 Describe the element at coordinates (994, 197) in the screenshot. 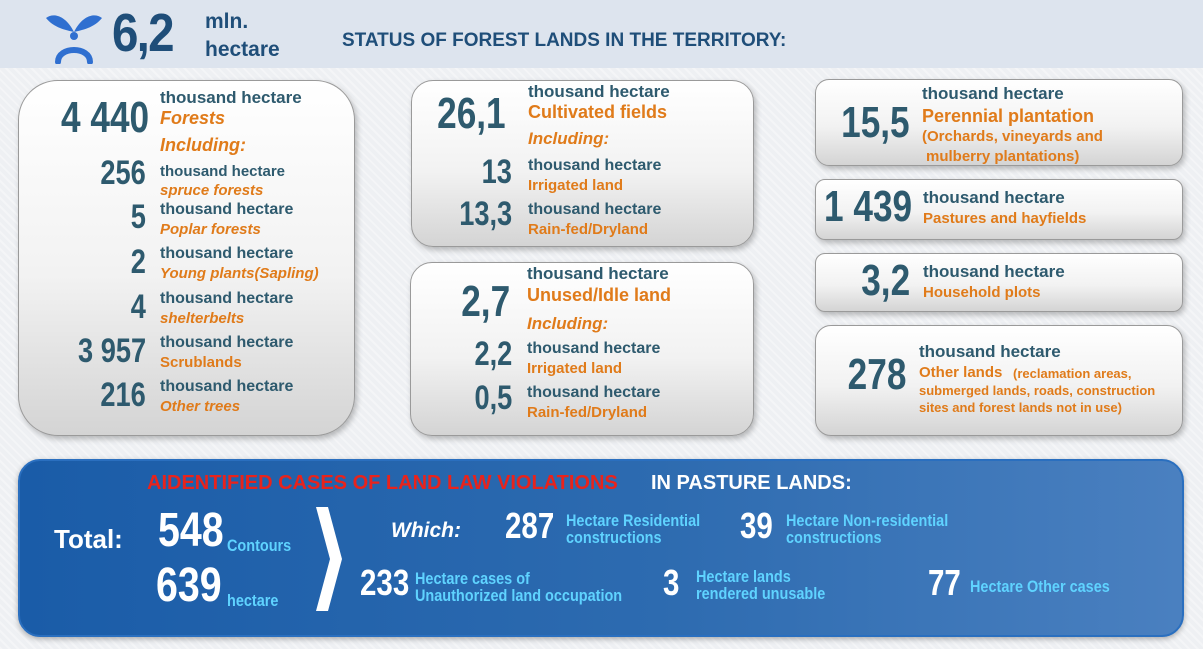

I see `pastures-unit: thousand hectare` at that location.